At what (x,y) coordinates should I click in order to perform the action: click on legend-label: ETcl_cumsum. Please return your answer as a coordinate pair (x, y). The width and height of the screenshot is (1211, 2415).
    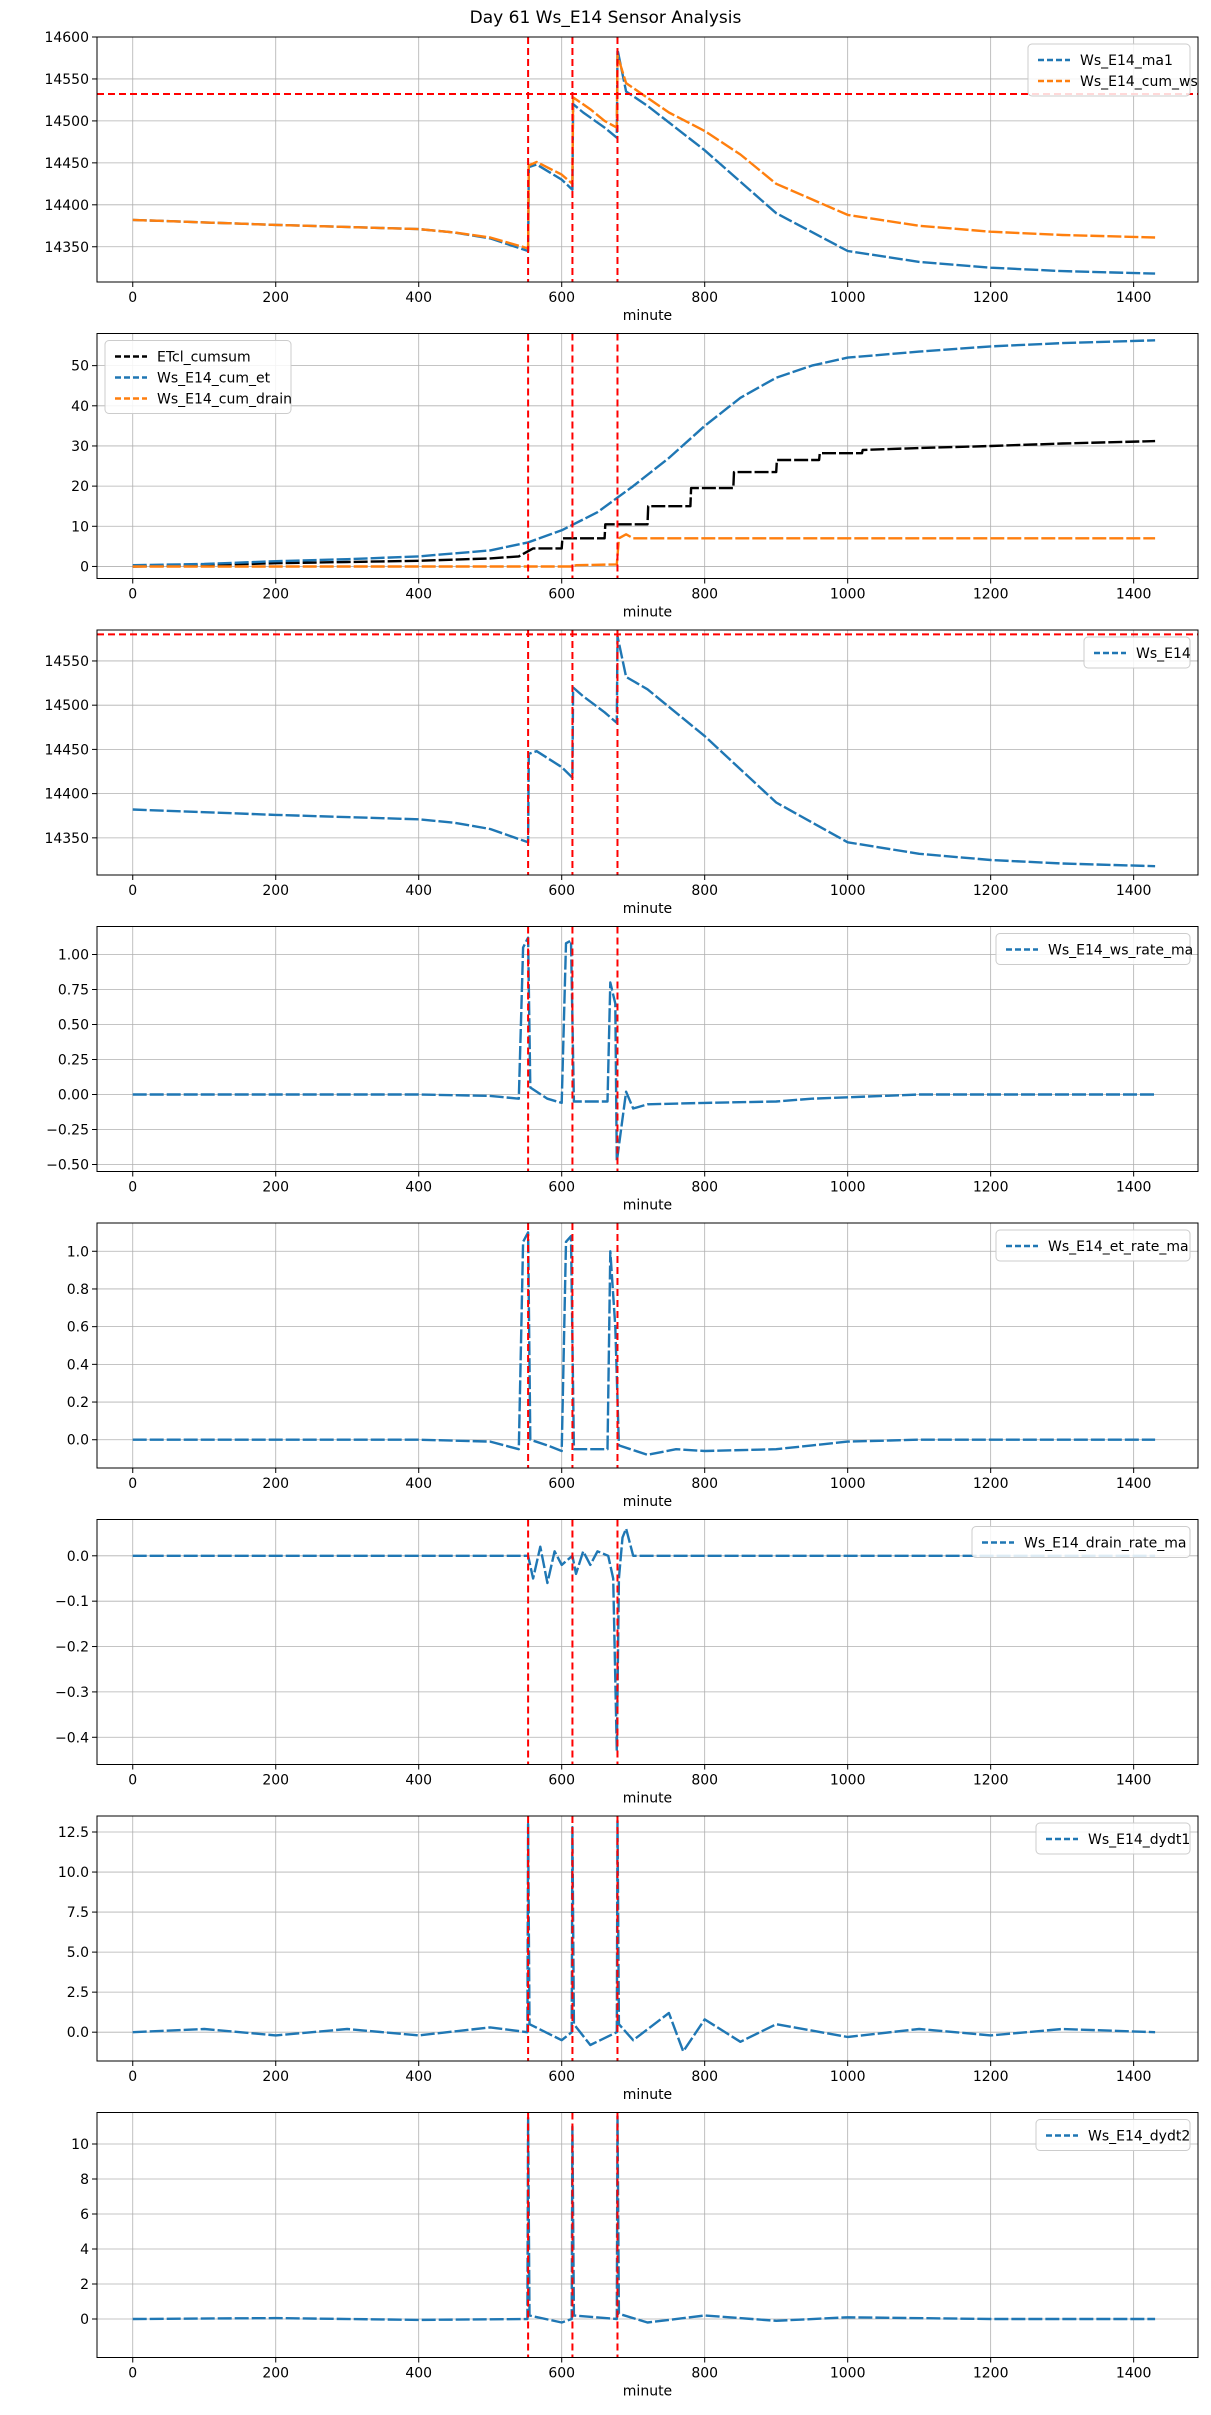
    Looking at the image, I should click on (204, 358).